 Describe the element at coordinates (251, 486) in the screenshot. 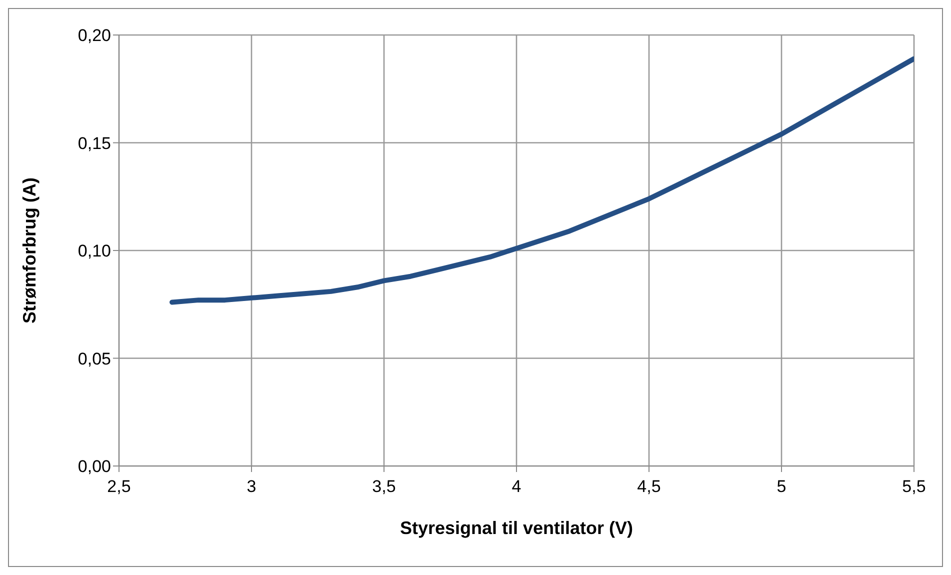

I see `x-tick-label: 3` at that location.